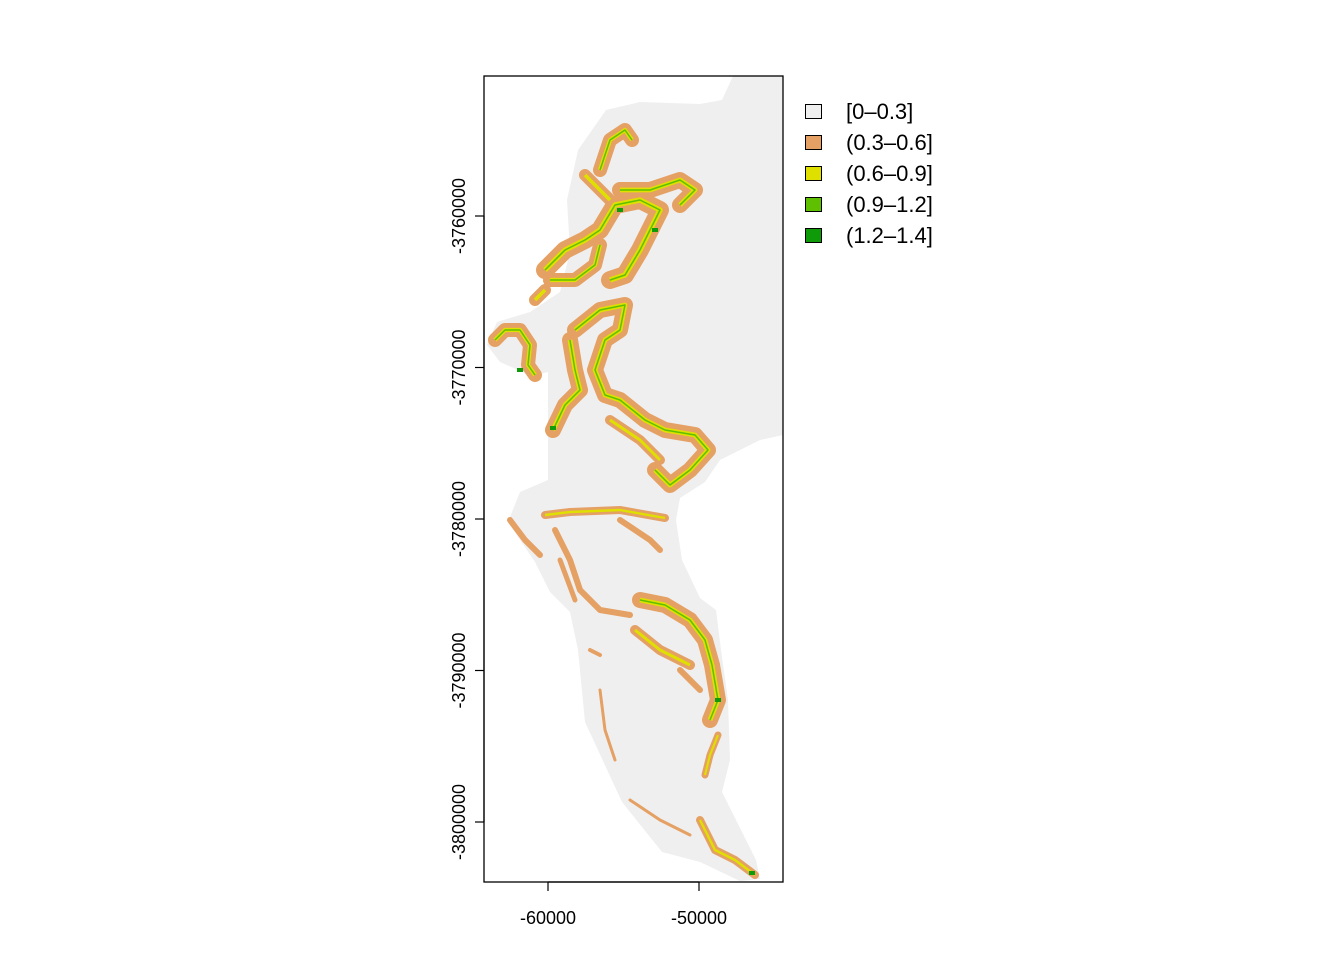 The width and height of the screenshot is (1344, 960). Describe the element at coordinates (699, 918) in the screenshot. I see `x-tick-label: -50000` at that location.